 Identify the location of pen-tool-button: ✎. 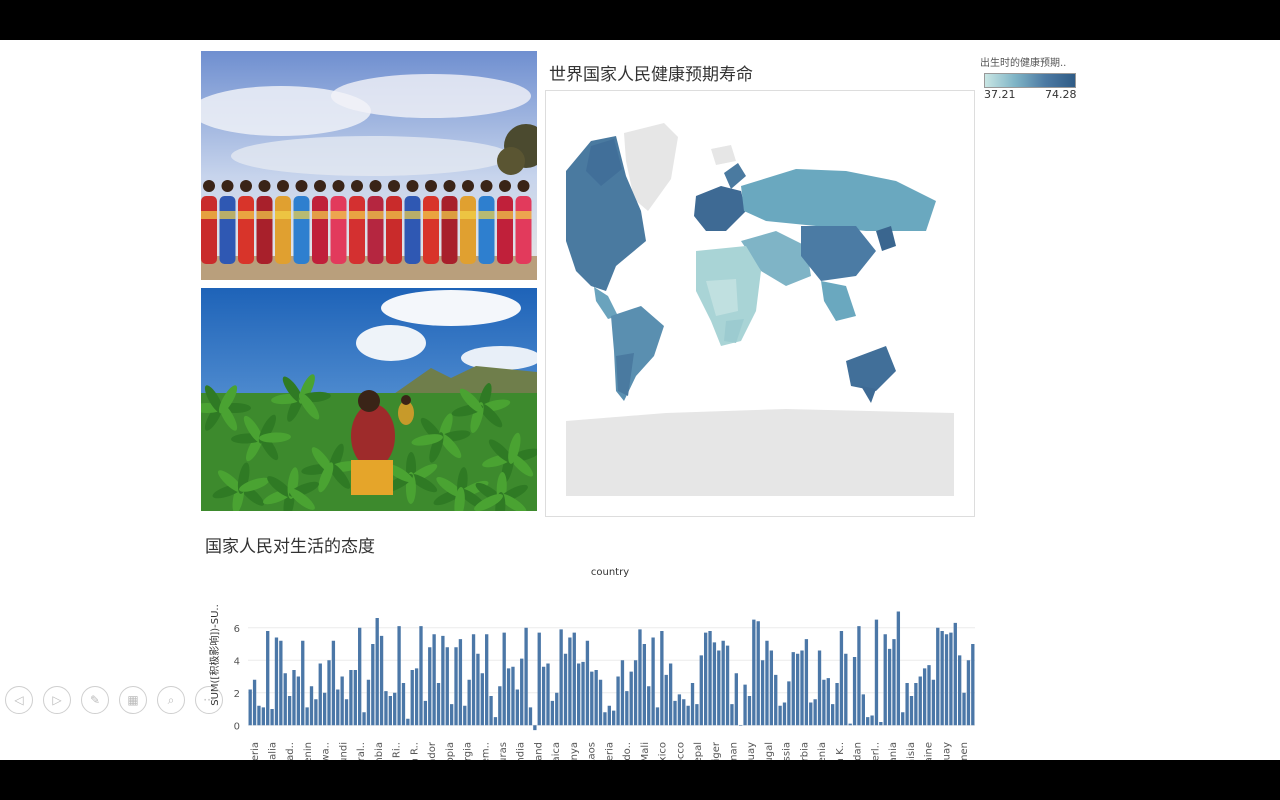
(95, 700).